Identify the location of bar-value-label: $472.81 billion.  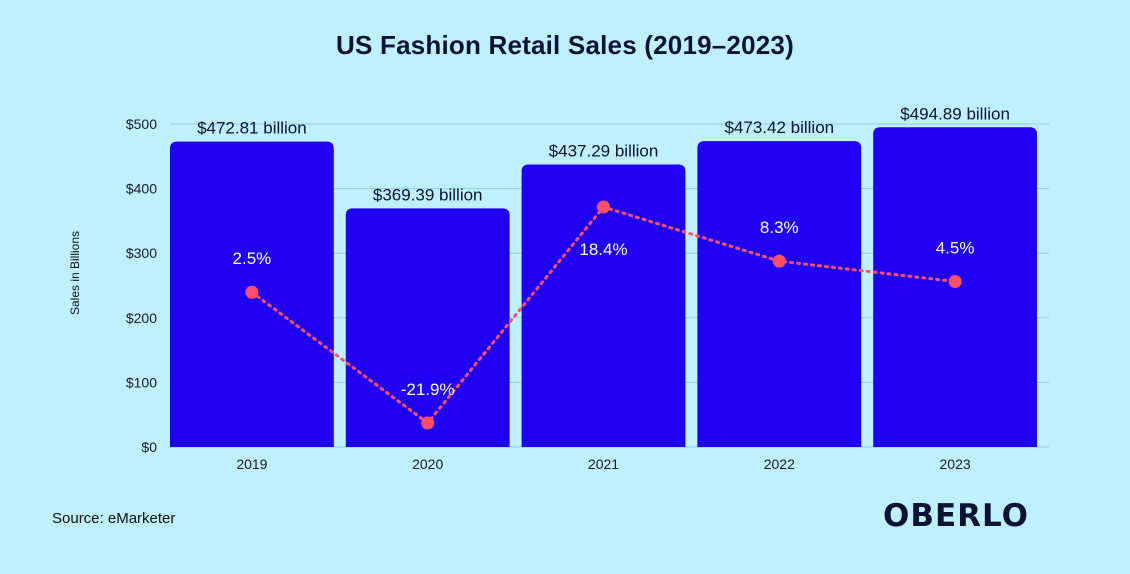
(252, 128).